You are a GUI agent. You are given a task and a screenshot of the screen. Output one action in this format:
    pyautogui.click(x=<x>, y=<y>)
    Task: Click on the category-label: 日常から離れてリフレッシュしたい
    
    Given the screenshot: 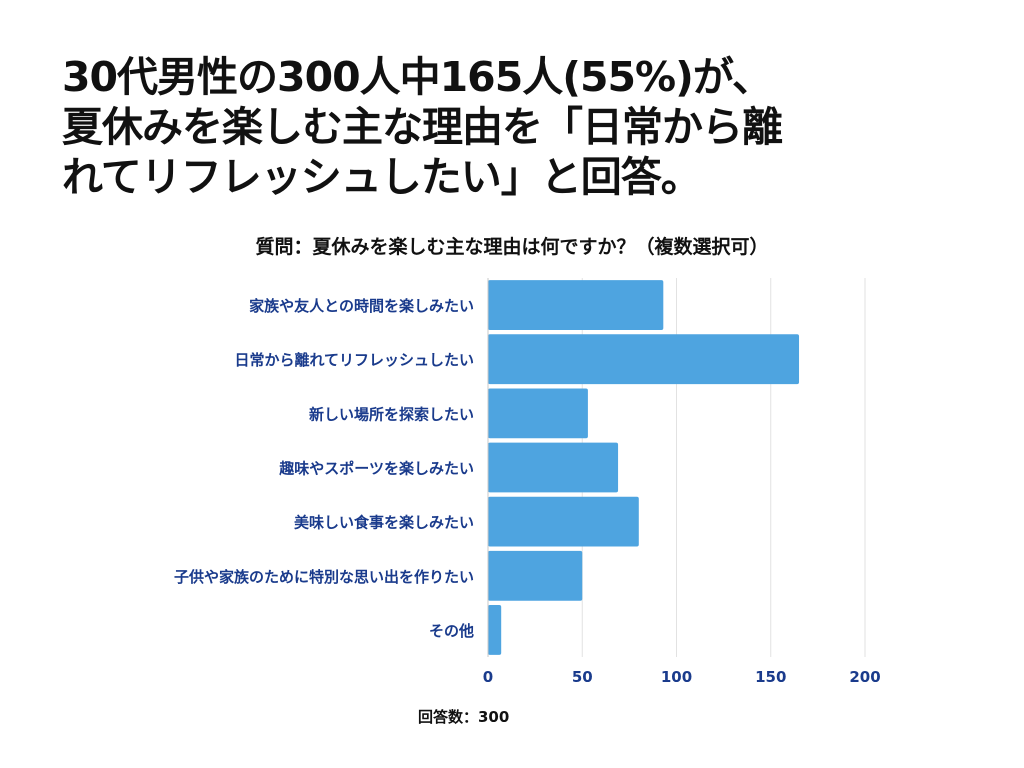 What is the action you would take?
    pyautogui.click(x=354, y=360)
    